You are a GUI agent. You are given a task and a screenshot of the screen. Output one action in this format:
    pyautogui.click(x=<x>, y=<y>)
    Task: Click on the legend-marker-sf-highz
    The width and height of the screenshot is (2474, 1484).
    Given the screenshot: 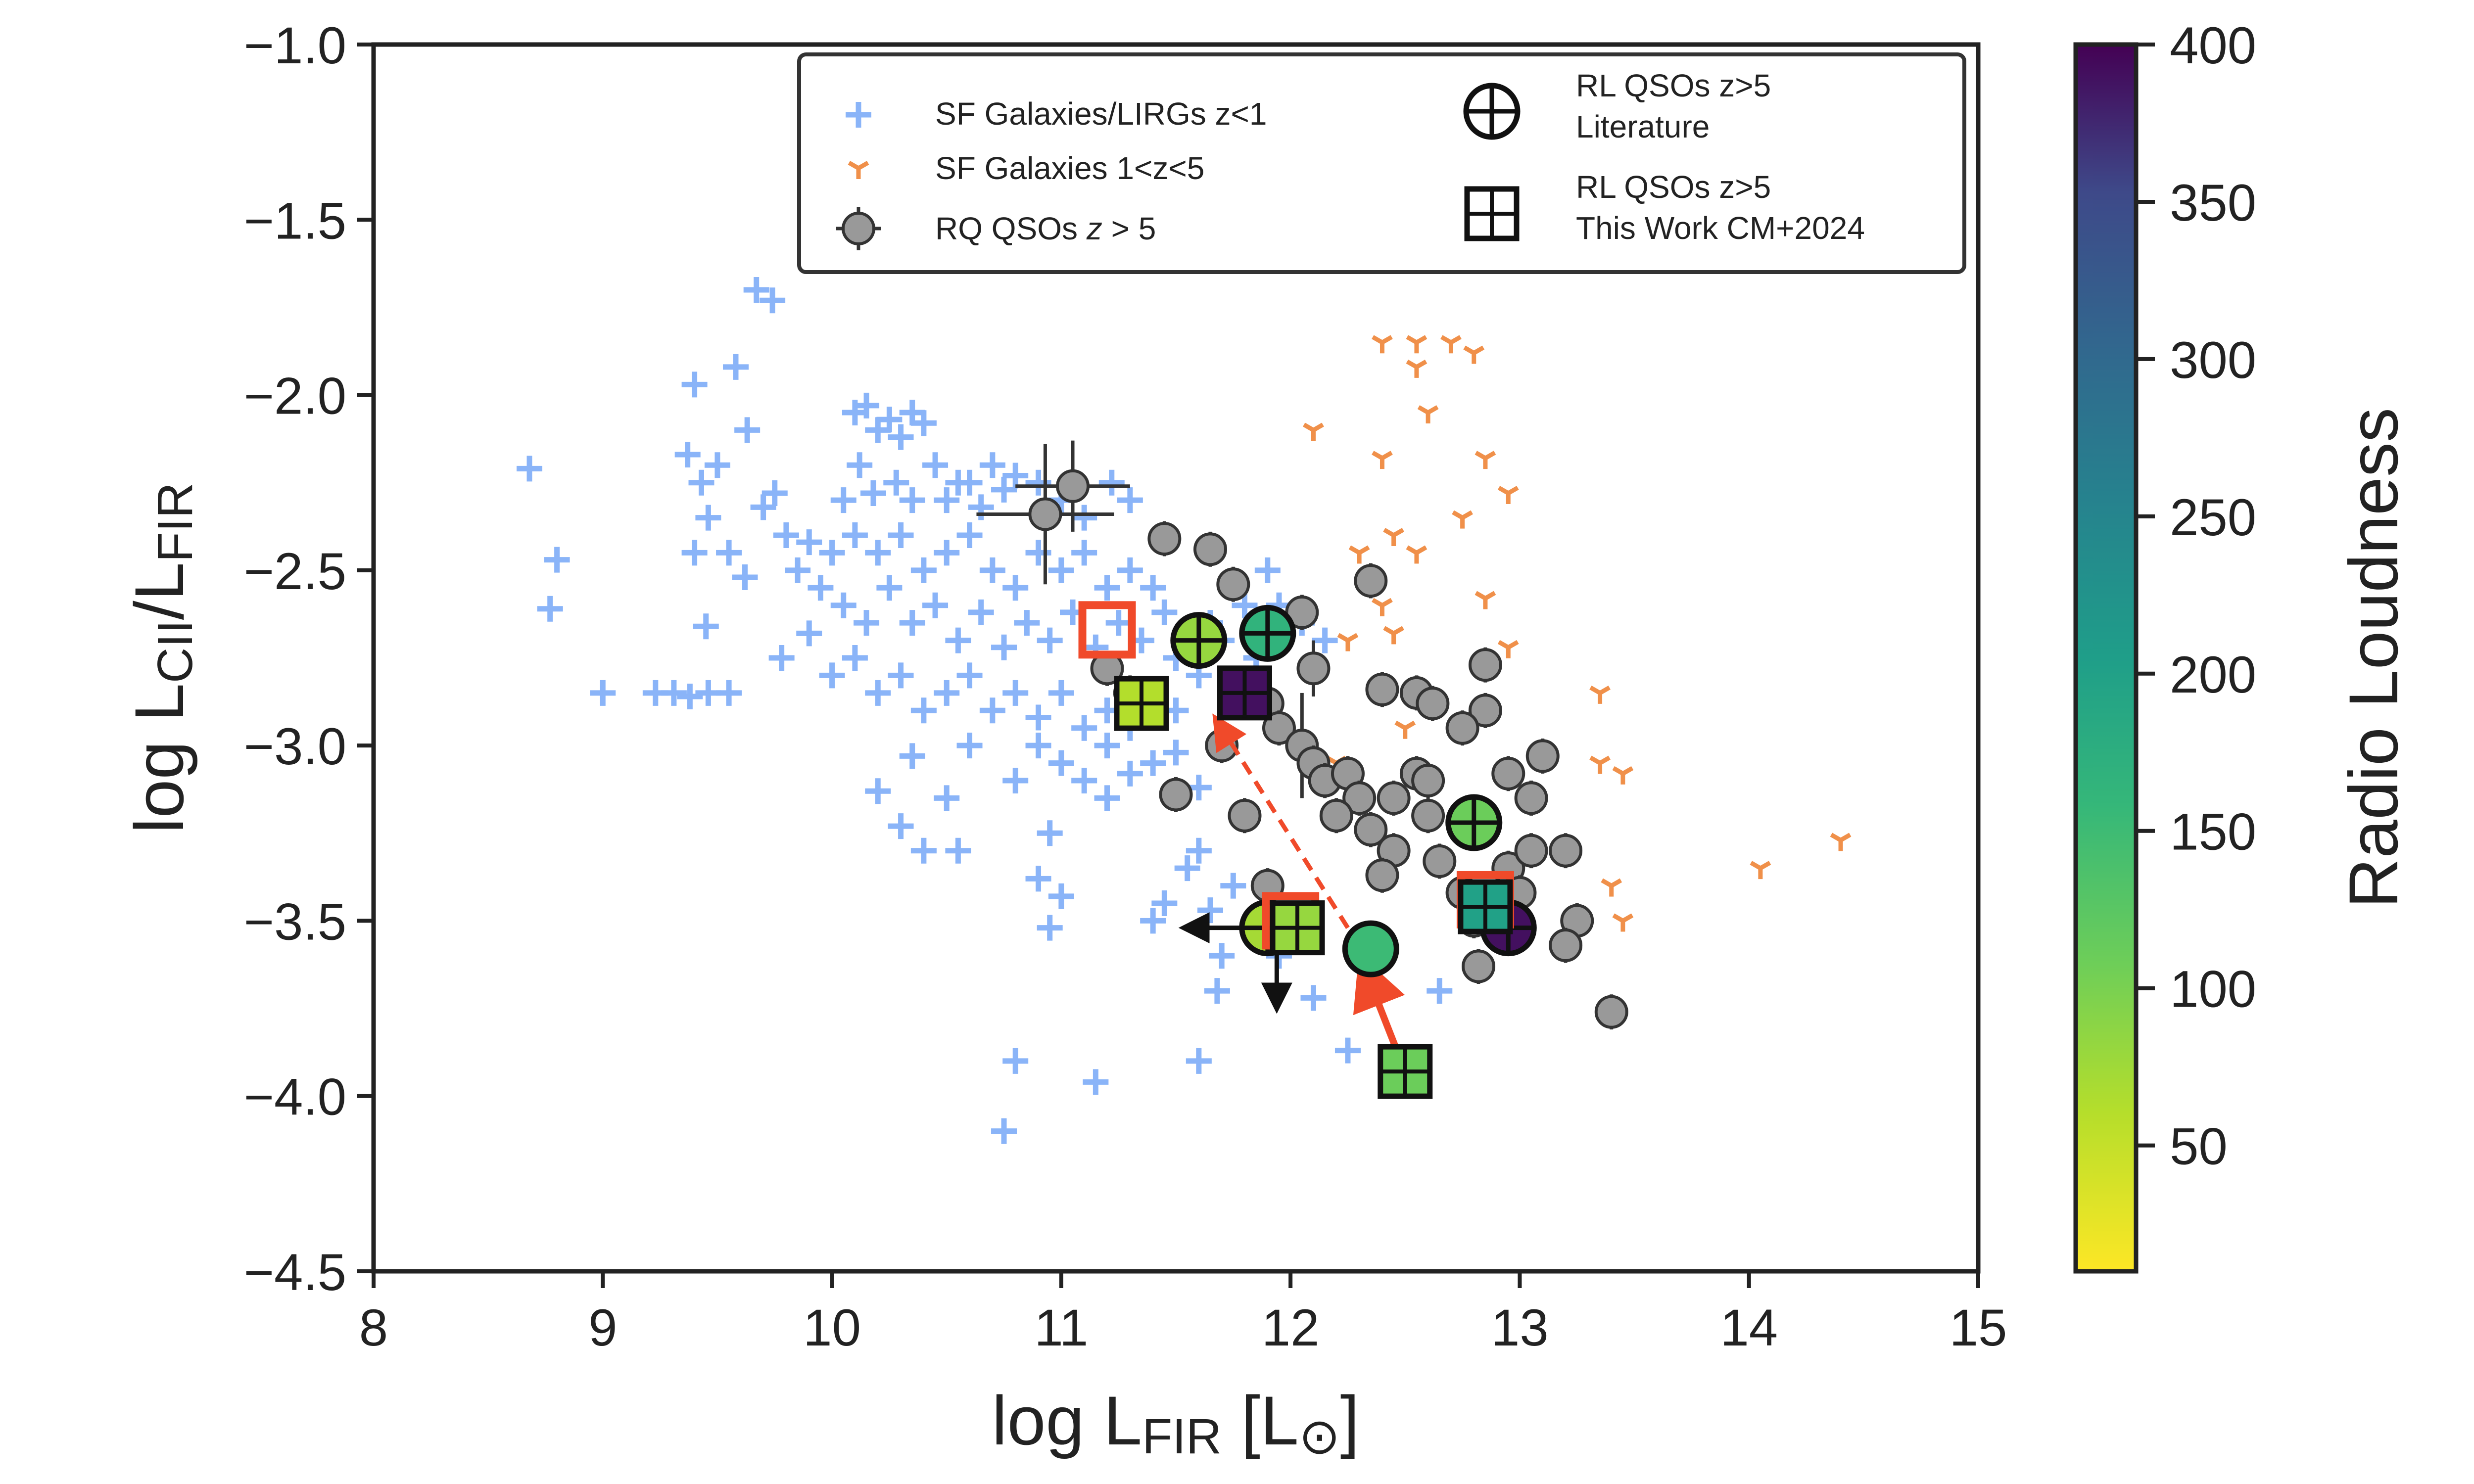 What is the action you would take?
    pyautogui.click(x=858, y=170)
    